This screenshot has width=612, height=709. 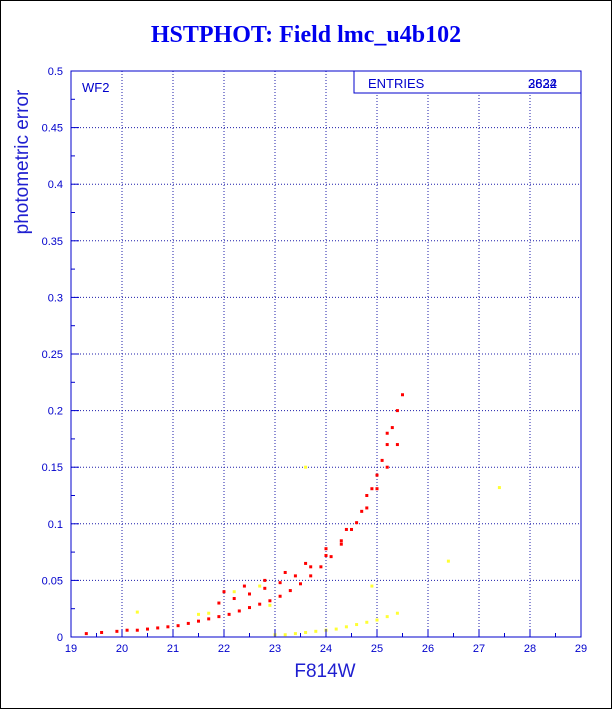 What do you see at coordinates (396, 83) in the screenshot?
I see `stats-entries-label: ENTRIES` at bounding box center [396, 83].